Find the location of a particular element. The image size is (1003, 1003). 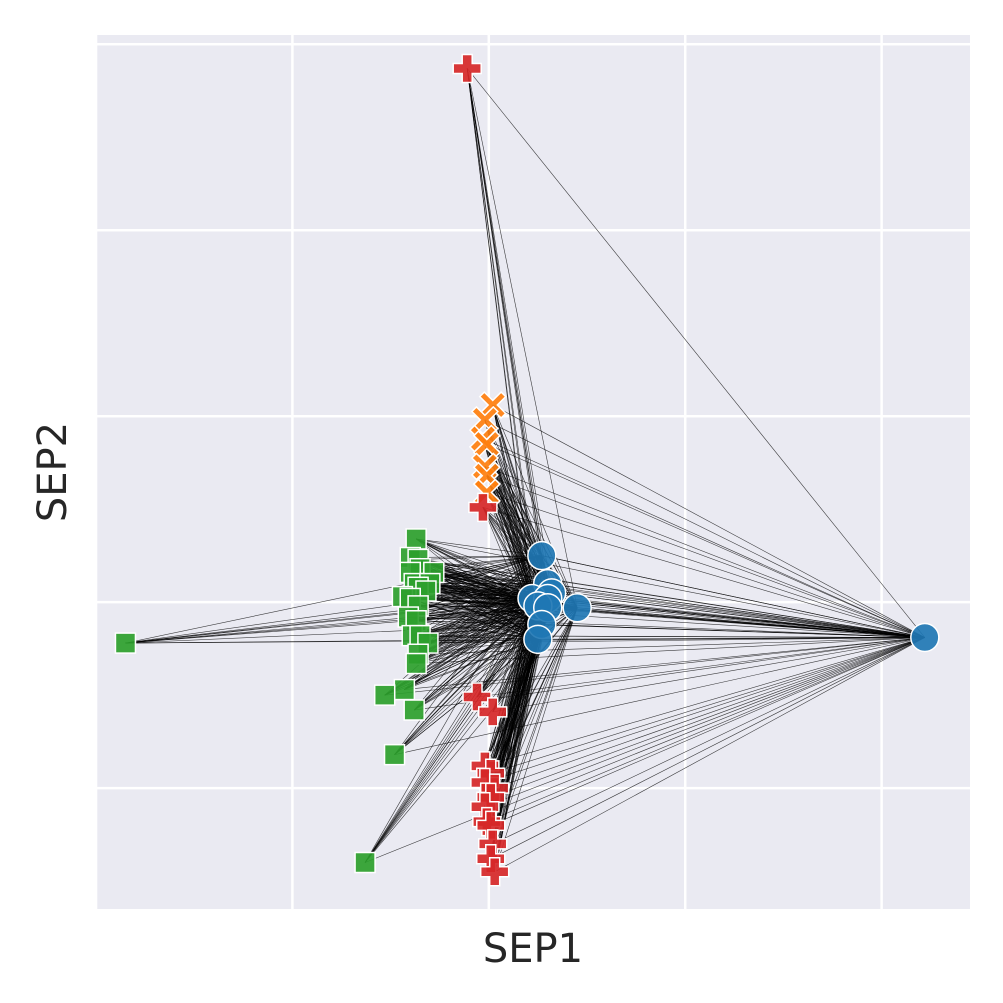

x-point is located at coordinates (486, 444).